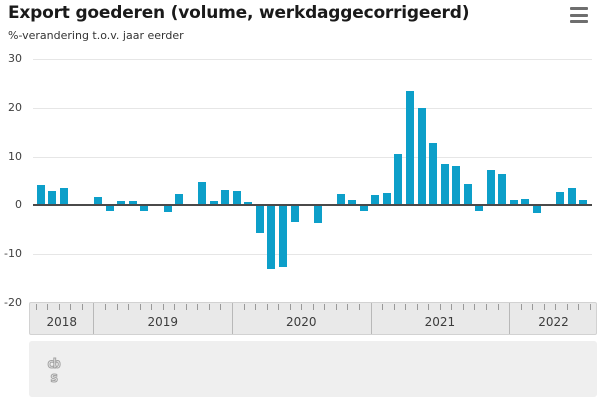  Describe the element at coordinates (163, 322) in the screenshot. I see `year-label-2019: 2019` at that location.